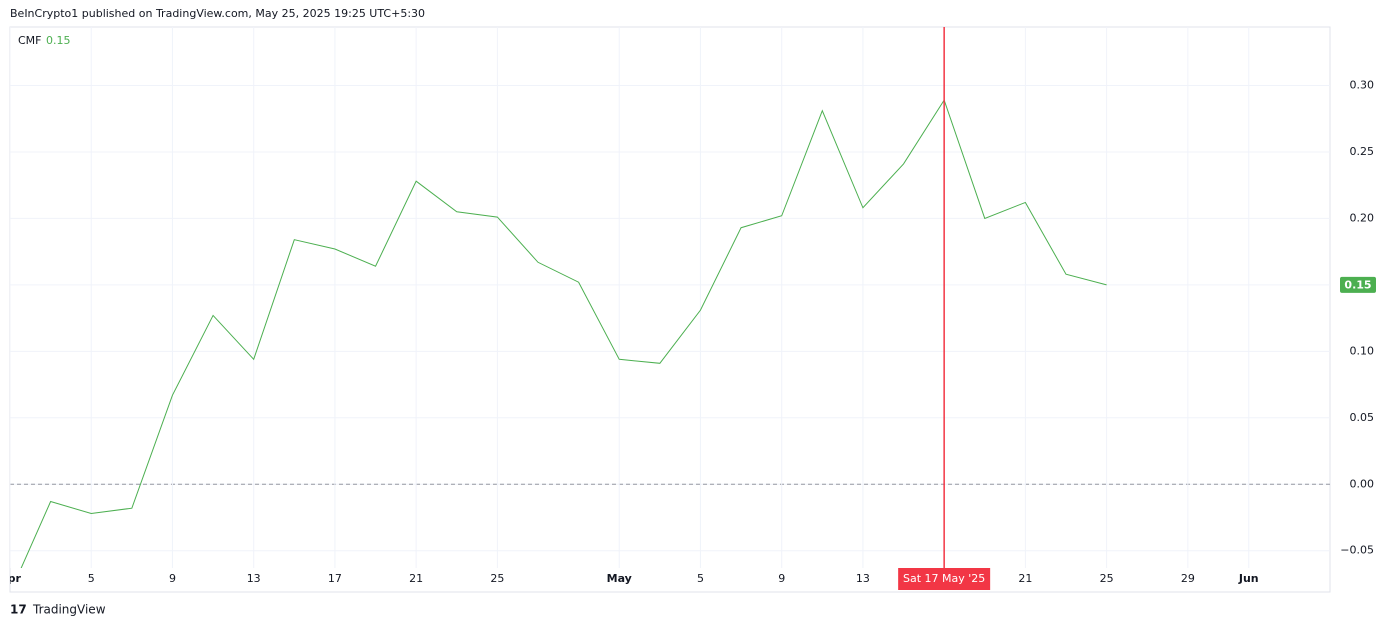  What do you see at coordinates (1362, 417) in the screenshot?
I see `y-tick-label: 0.05` at bounding box center [1362, 417].